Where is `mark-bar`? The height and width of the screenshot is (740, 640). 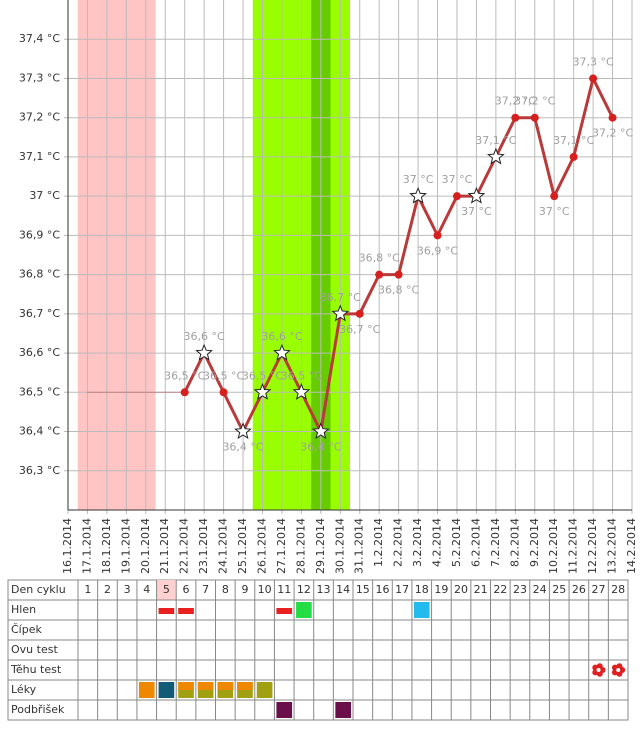 mark-bar is located at coordinates (166, 611).